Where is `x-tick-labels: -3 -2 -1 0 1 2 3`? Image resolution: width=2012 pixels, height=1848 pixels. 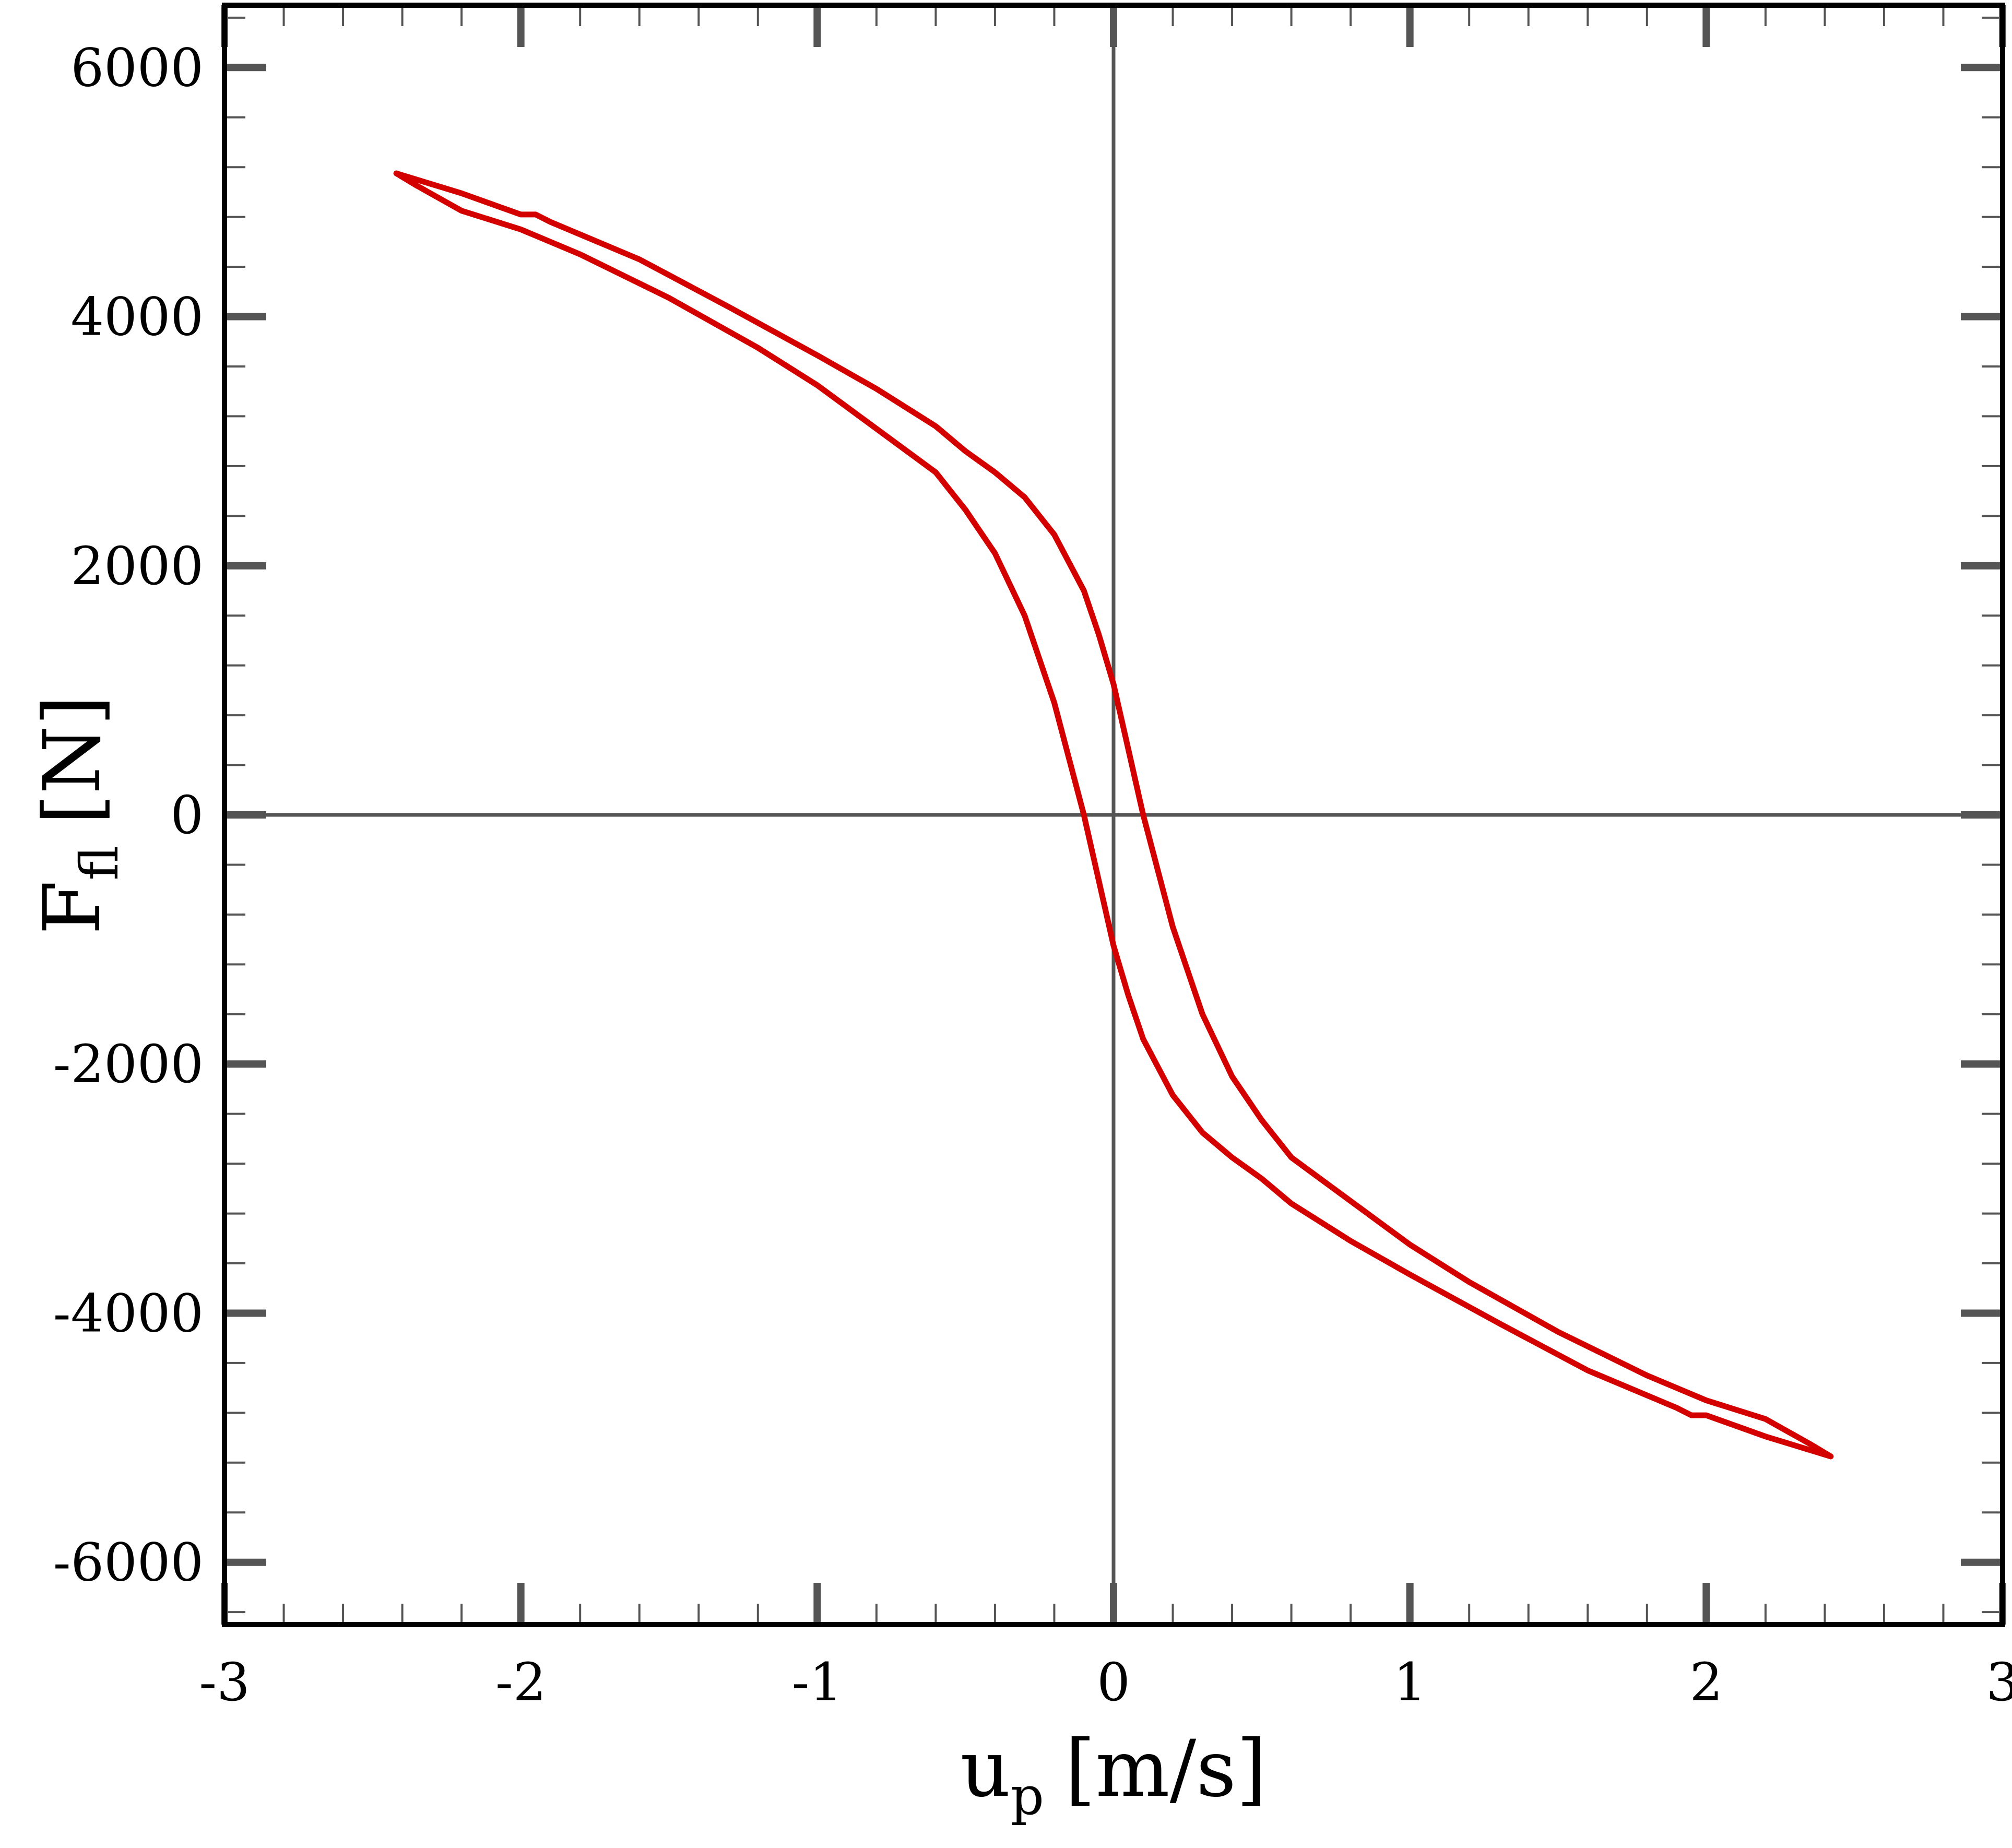
x-tick-labels: -3 -2 -1 0 1 2 3 is located at coordinates (1106, 1682).